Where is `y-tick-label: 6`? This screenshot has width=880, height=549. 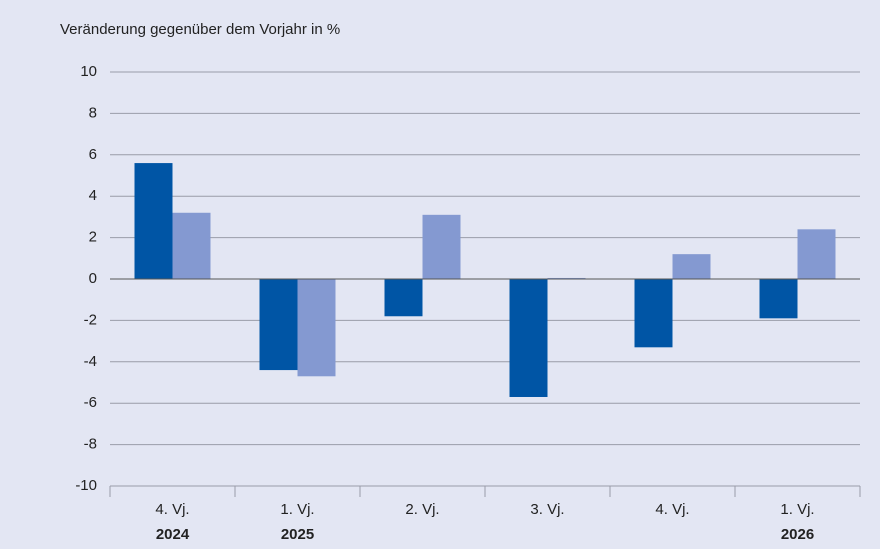
y-tick-label: 6 is located at coordinates (93, 154).